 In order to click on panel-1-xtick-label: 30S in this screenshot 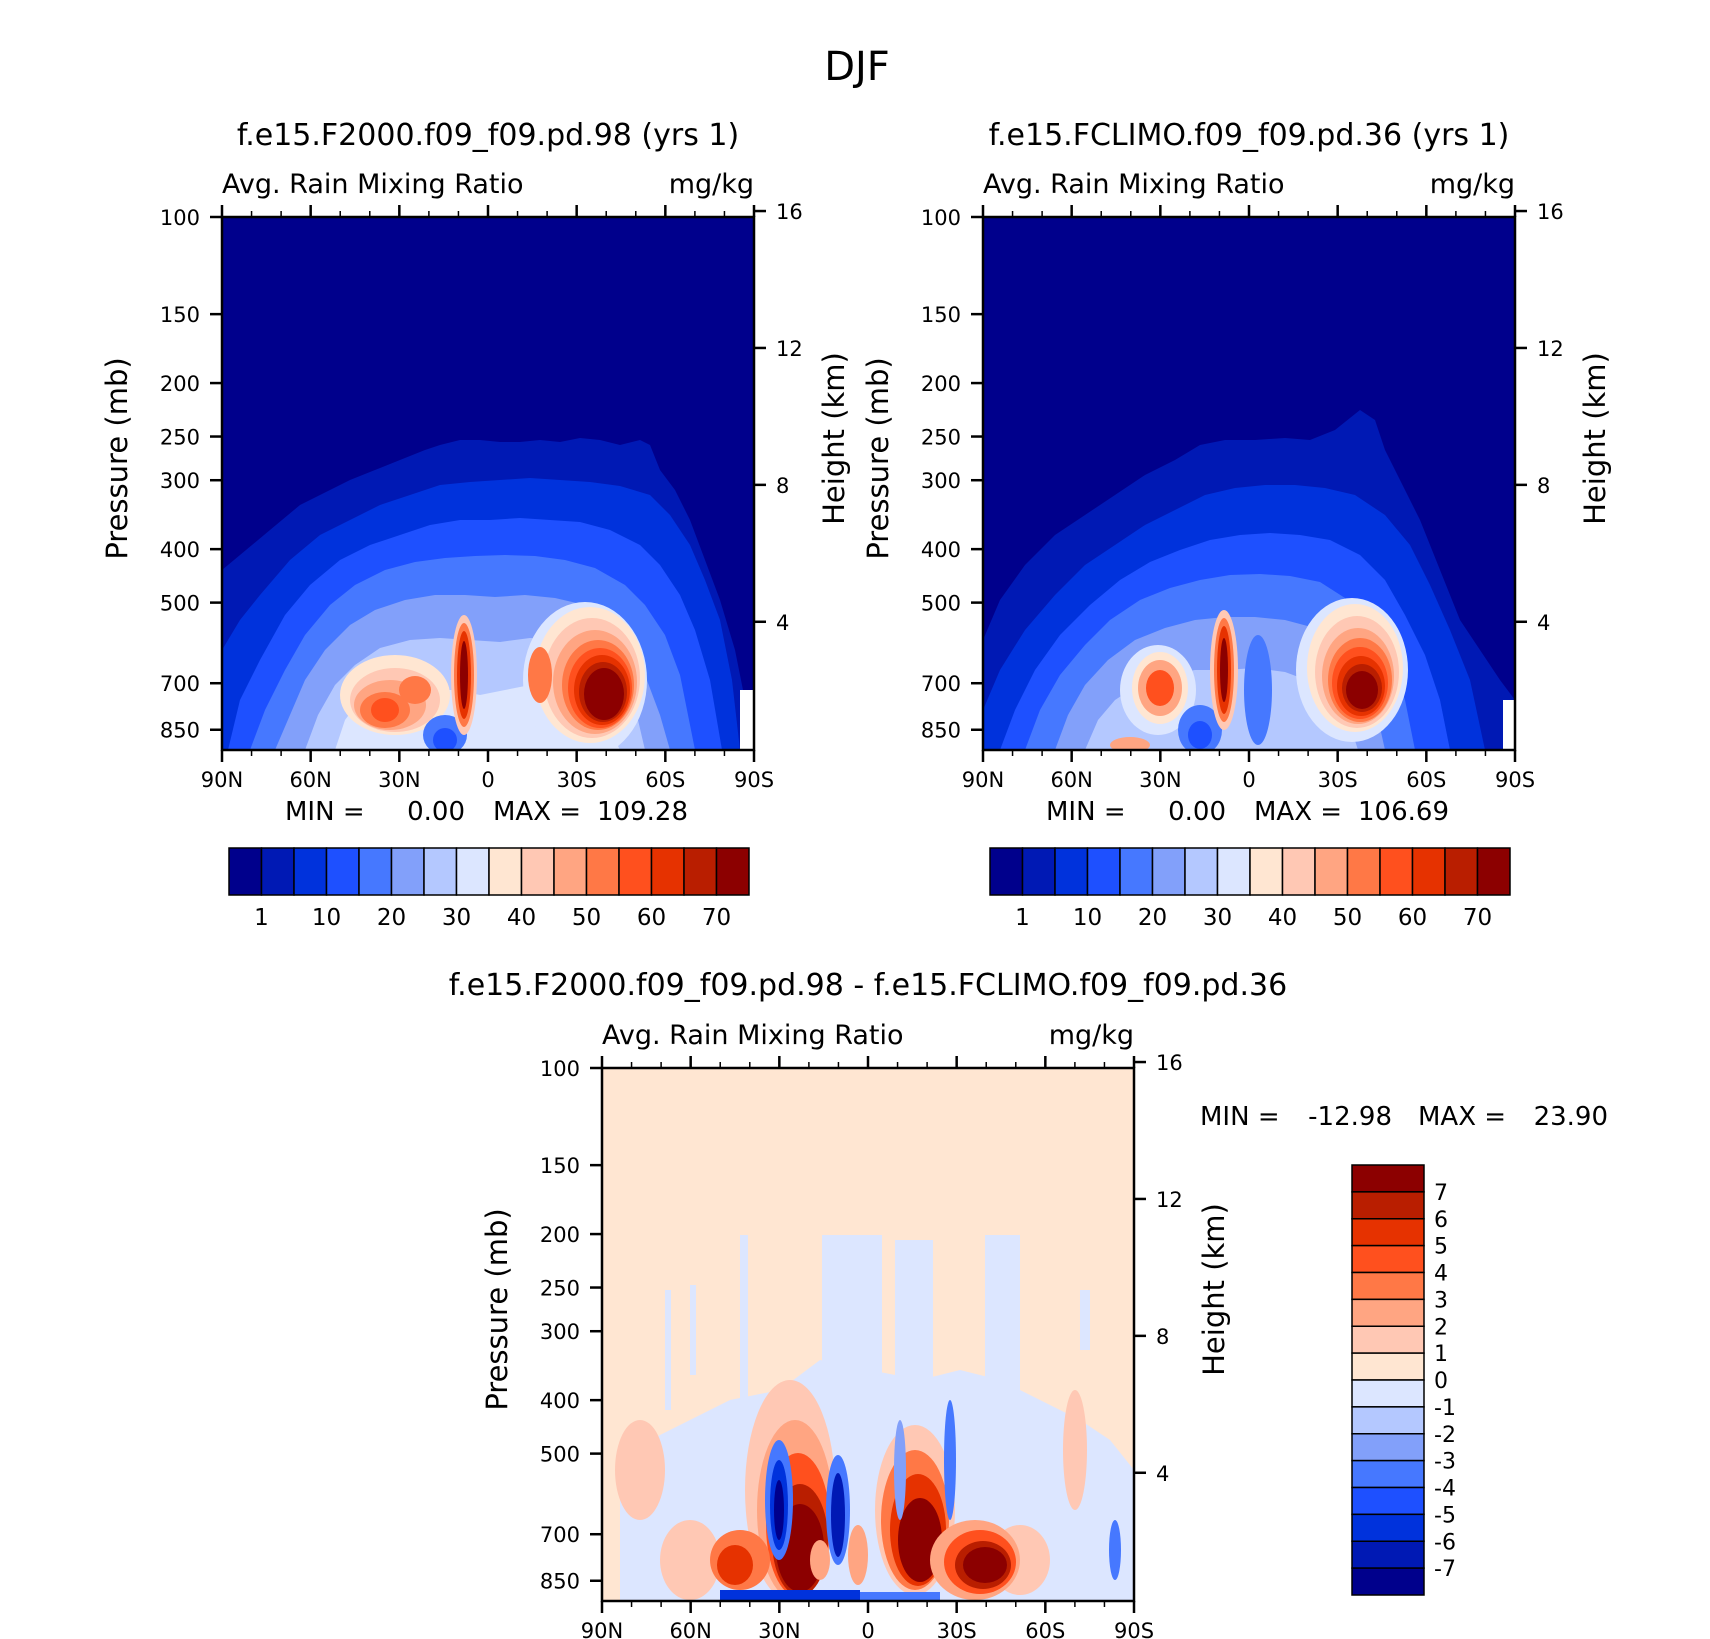, I will do `click(577, 780)`.